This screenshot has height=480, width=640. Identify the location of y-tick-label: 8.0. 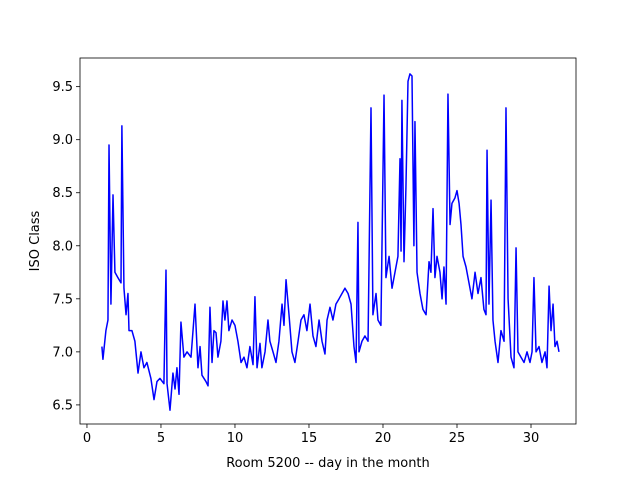
(62, 246).